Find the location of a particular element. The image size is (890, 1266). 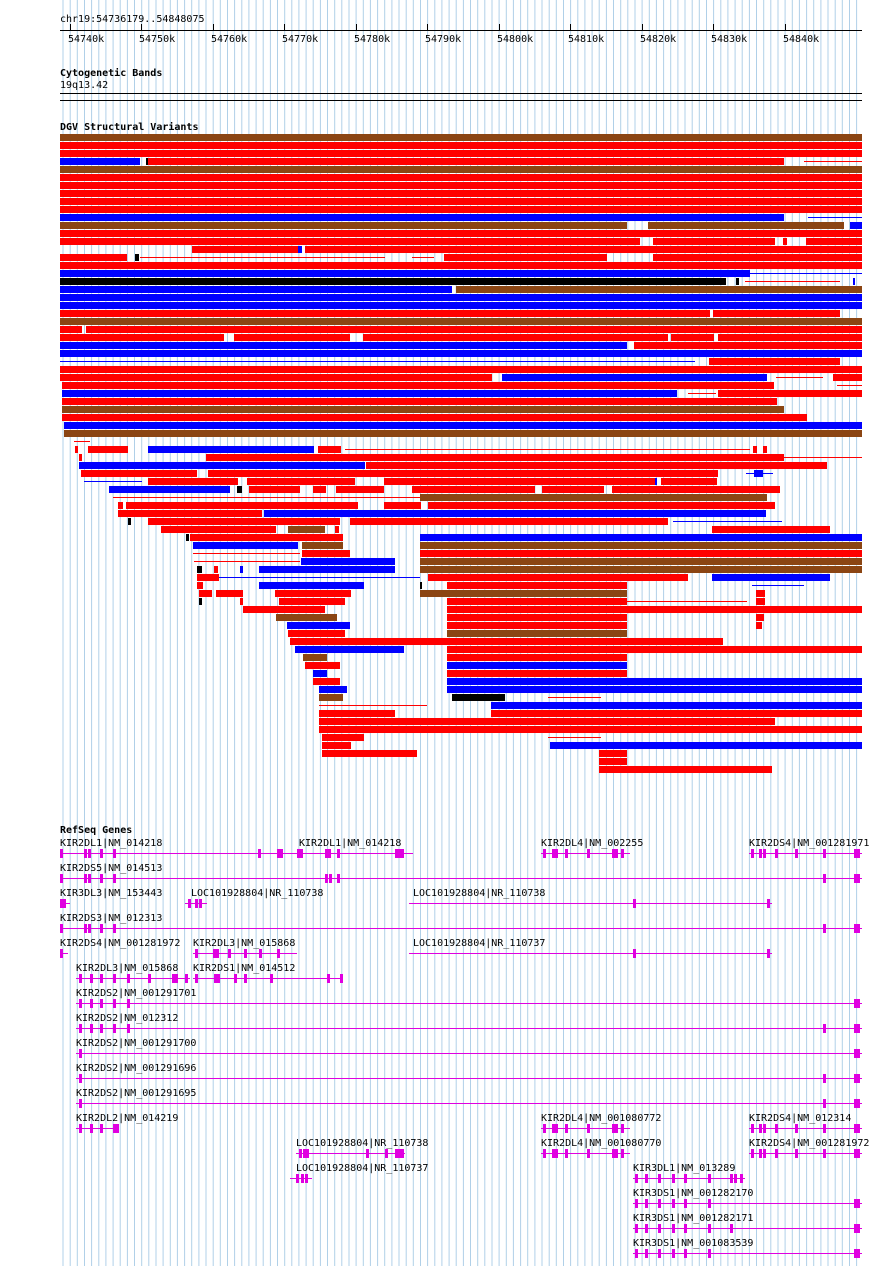

gene-label: KIR2DS2|NM_001291701 is located at coordinates (136, 993).